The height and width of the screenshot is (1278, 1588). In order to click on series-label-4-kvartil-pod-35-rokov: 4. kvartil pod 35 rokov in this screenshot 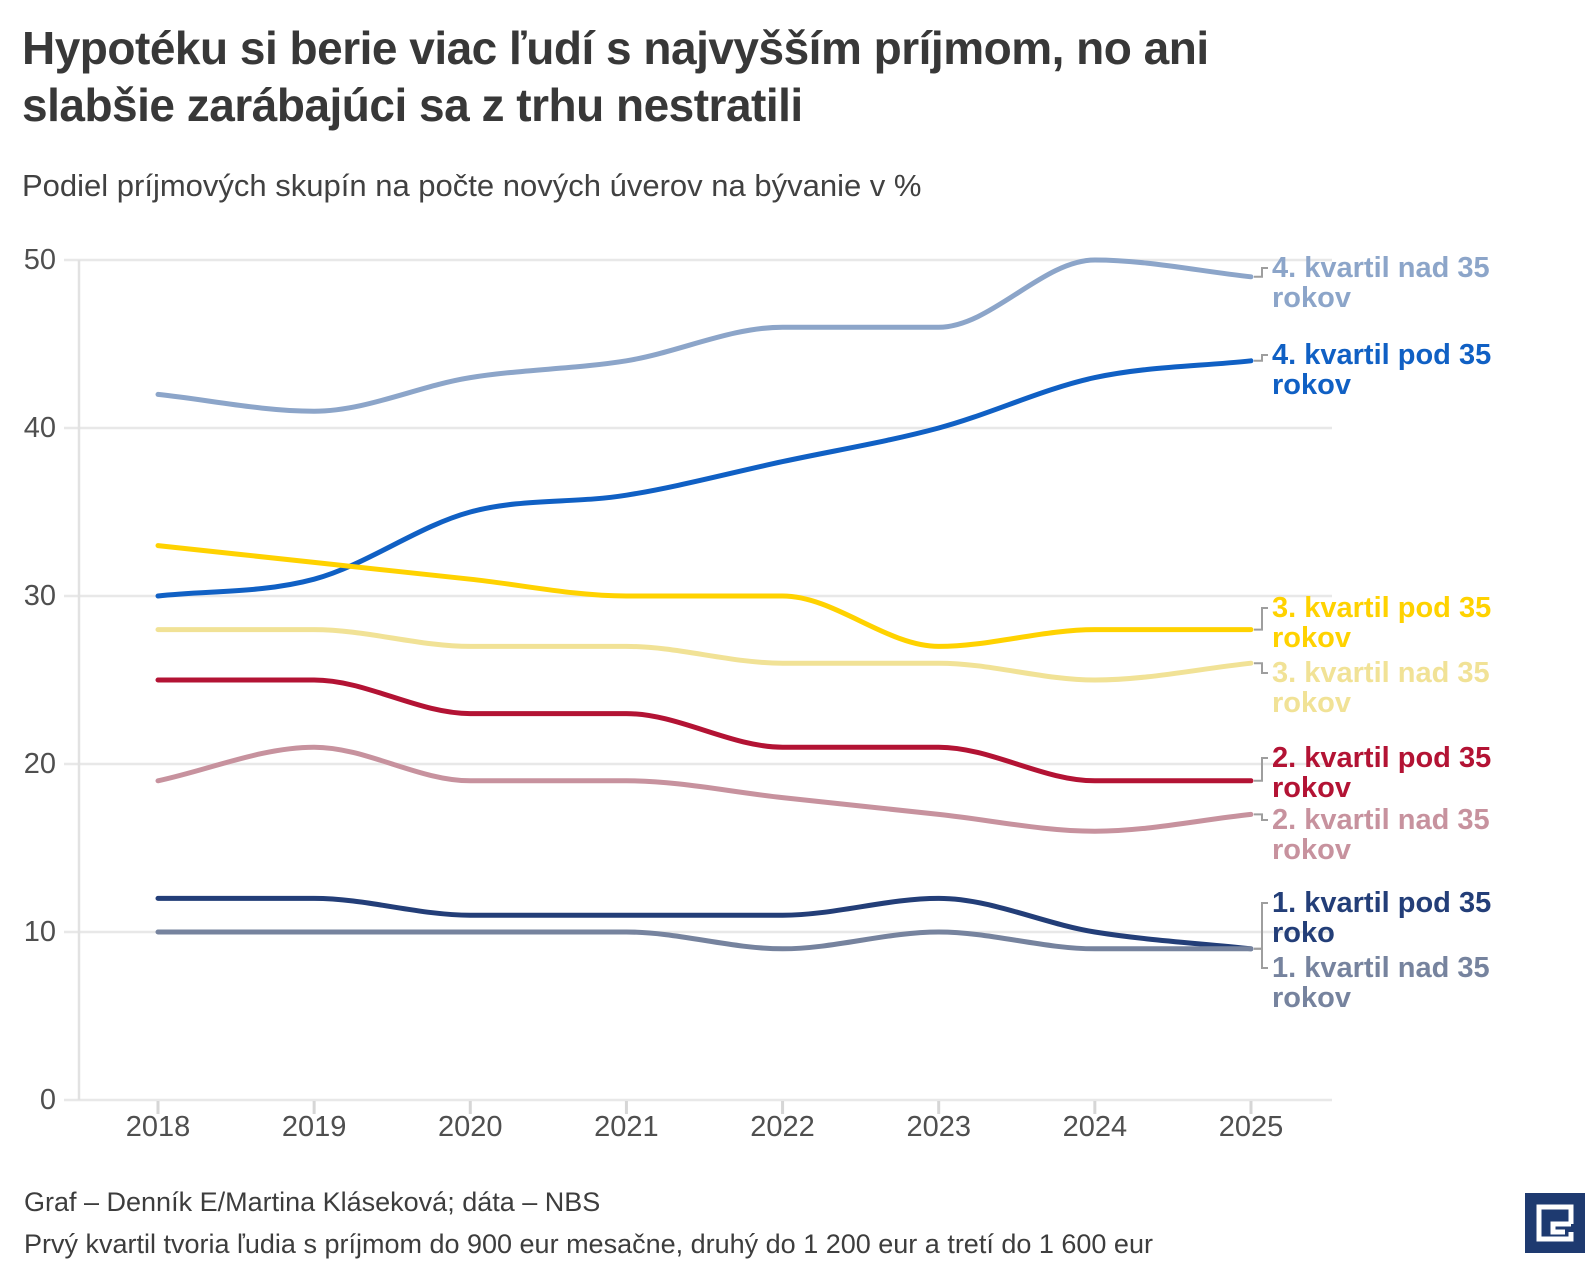, I will do `click(1381, 370)`.